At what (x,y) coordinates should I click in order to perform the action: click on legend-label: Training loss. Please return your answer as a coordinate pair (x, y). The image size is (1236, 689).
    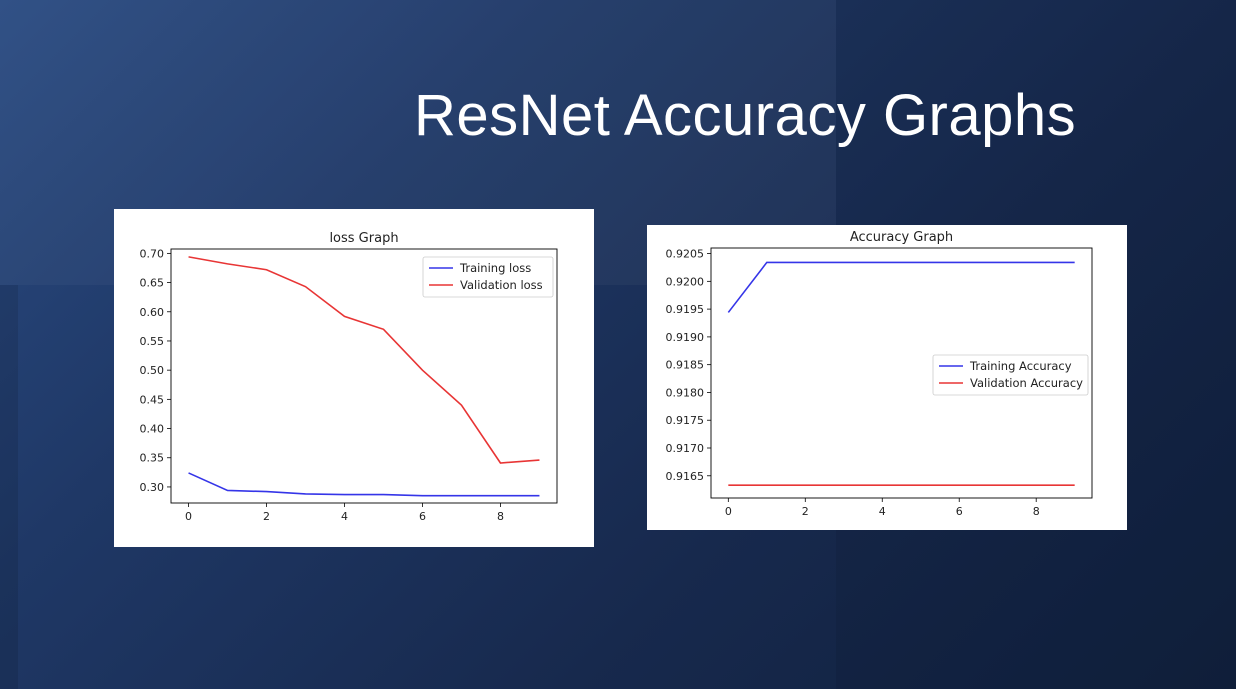
    Looking at the image, I should click on (495, 268).